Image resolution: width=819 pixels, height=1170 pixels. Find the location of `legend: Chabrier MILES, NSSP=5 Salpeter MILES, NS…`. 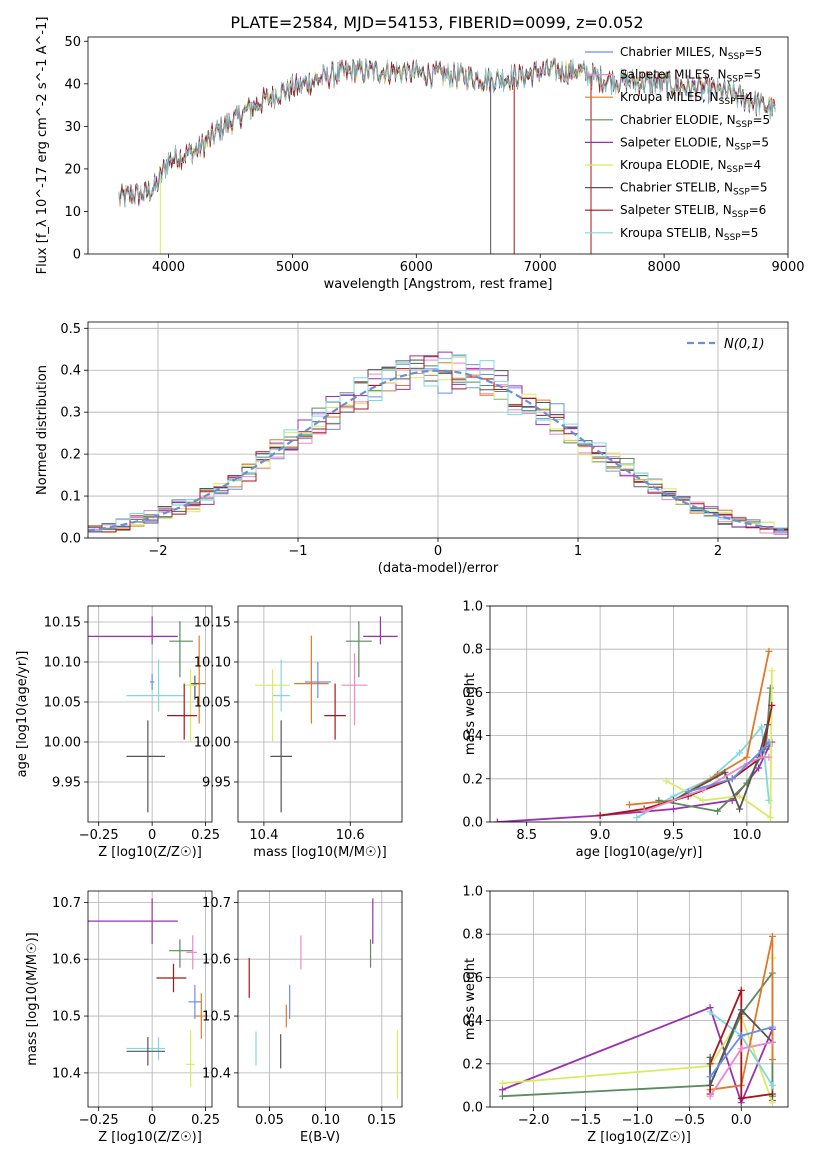

legend: Chabrier MILES, NSSP=5 Salpeter MILES, NS… is located at coordinates (677, 144).